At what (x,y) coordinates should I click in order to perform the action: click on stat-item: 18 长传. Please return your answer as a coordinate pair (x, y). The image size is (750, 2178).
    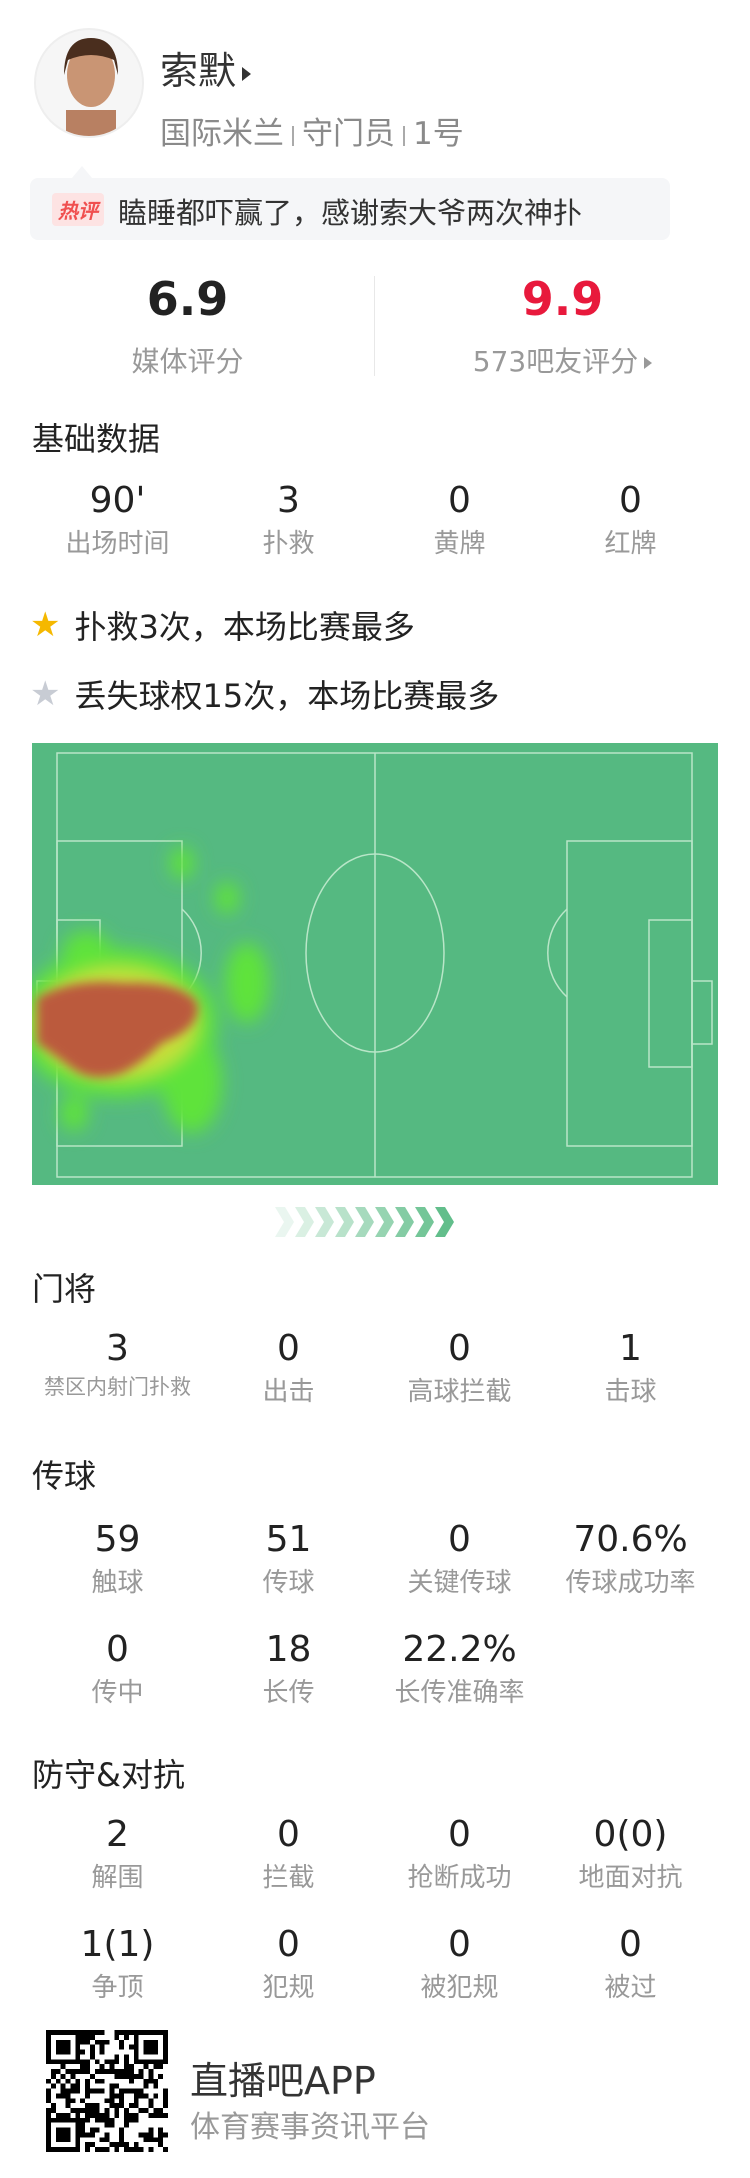
    Looking at the image, I should click on (288, 1669).